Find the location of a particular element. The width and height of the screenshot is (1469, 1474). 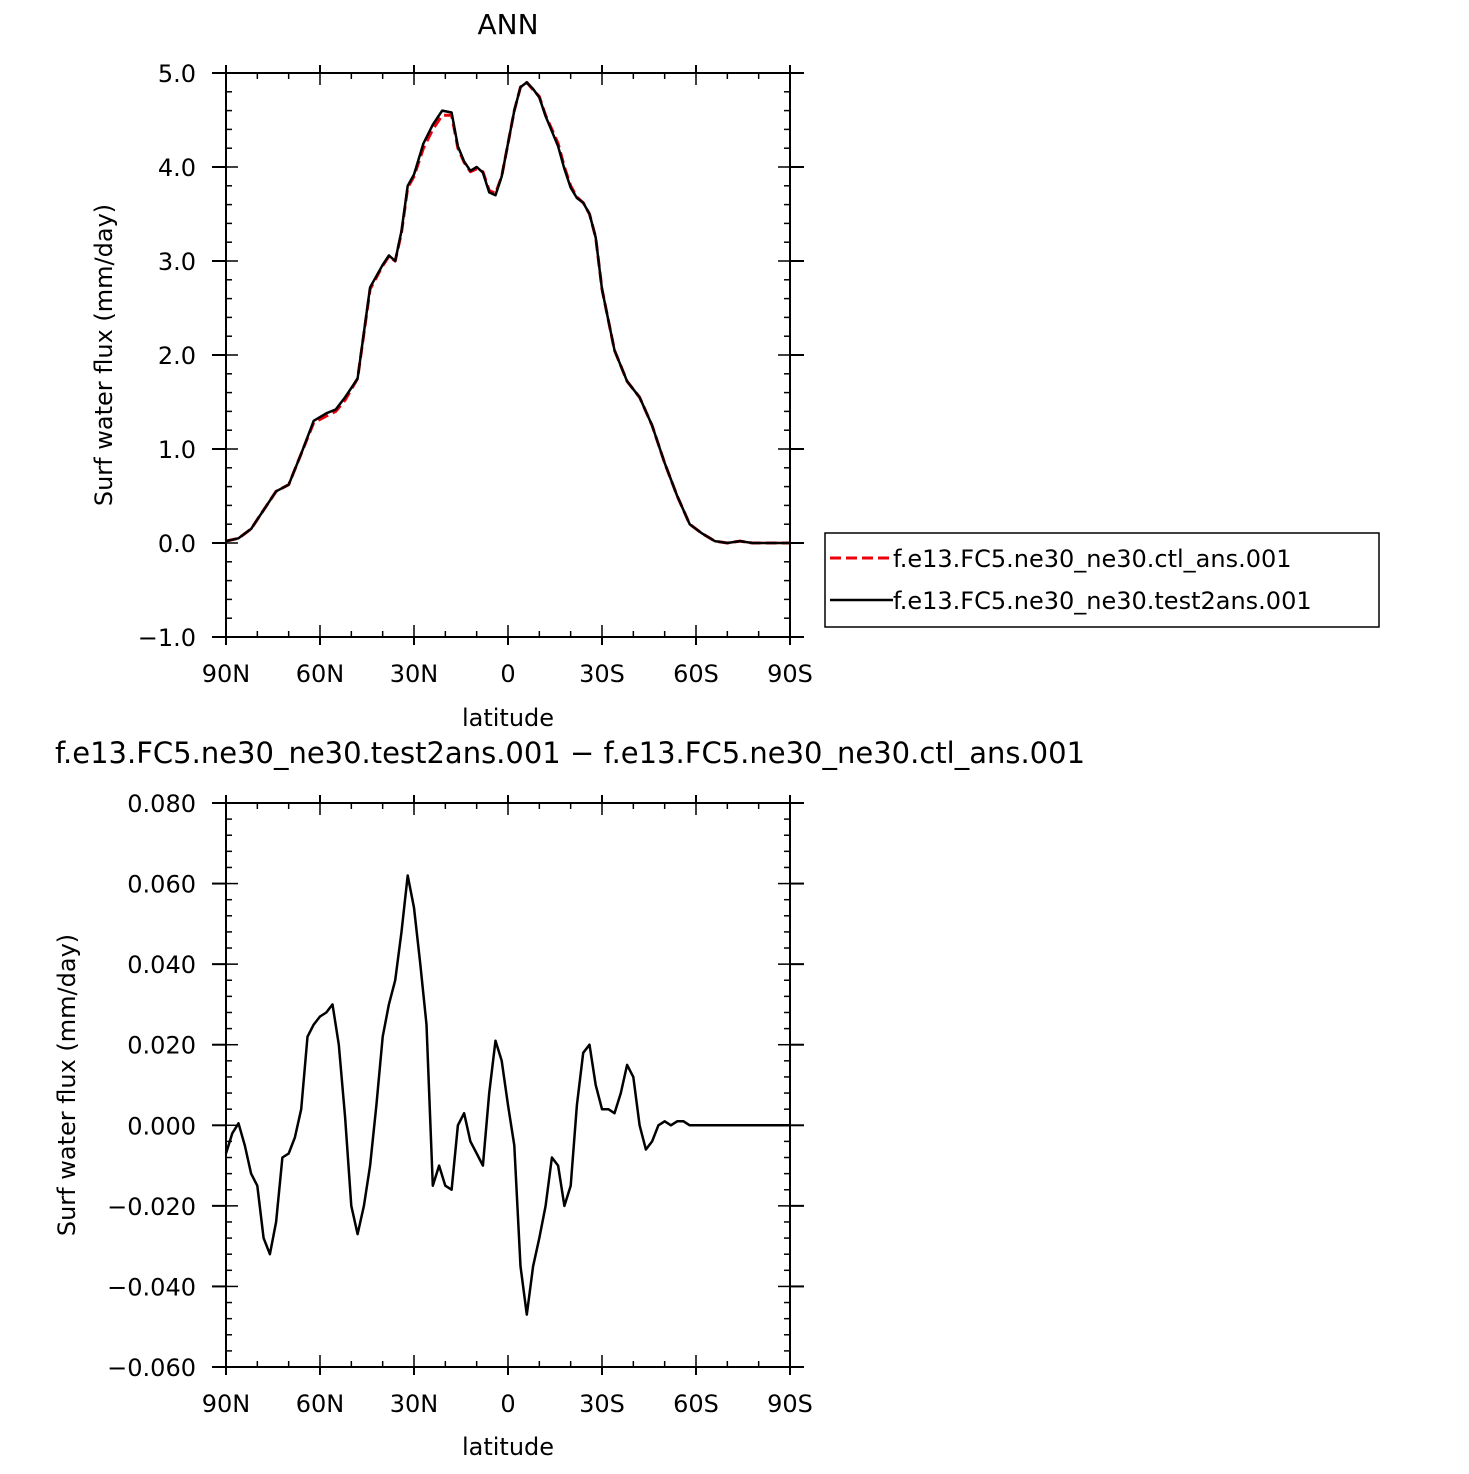

top-y-tick-label: 5.0 is located at coordinates (177, 74).